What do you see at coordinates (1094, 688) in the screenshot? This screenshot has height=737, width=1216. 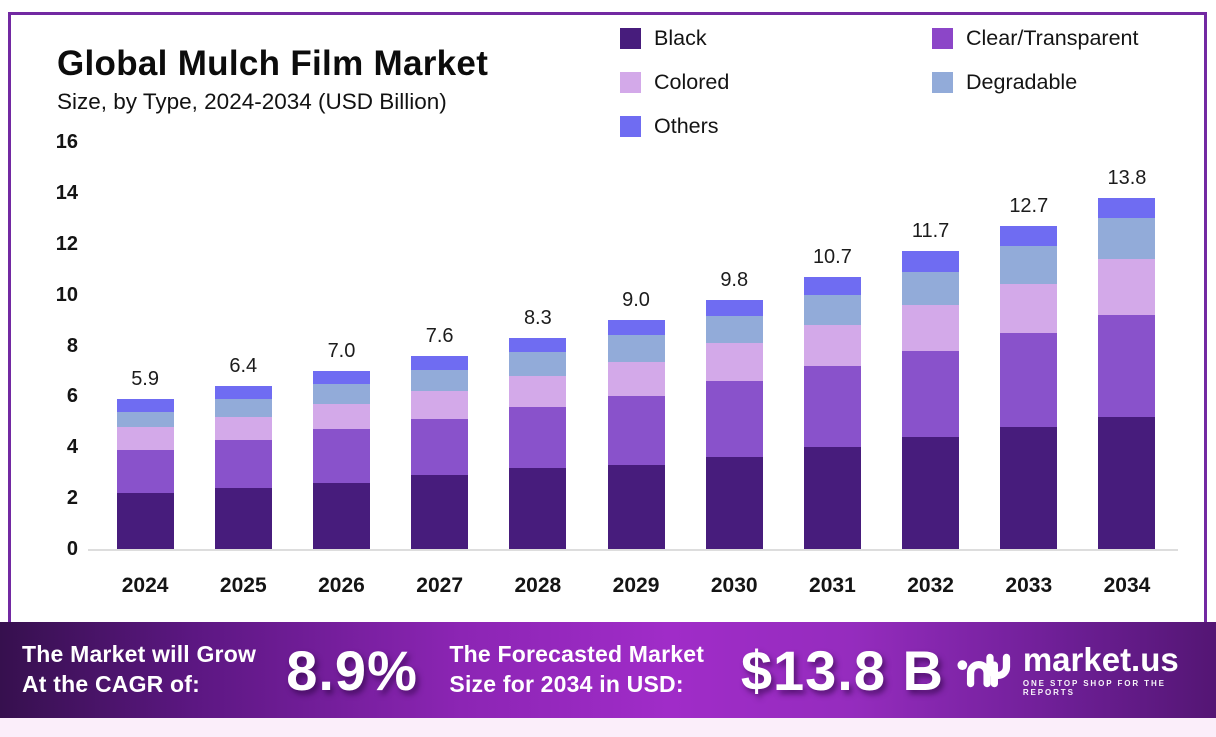 I see `logo-tagline: ONE STOP SHOP FOR THE REPORTS` at bounding box center [1094, 688].